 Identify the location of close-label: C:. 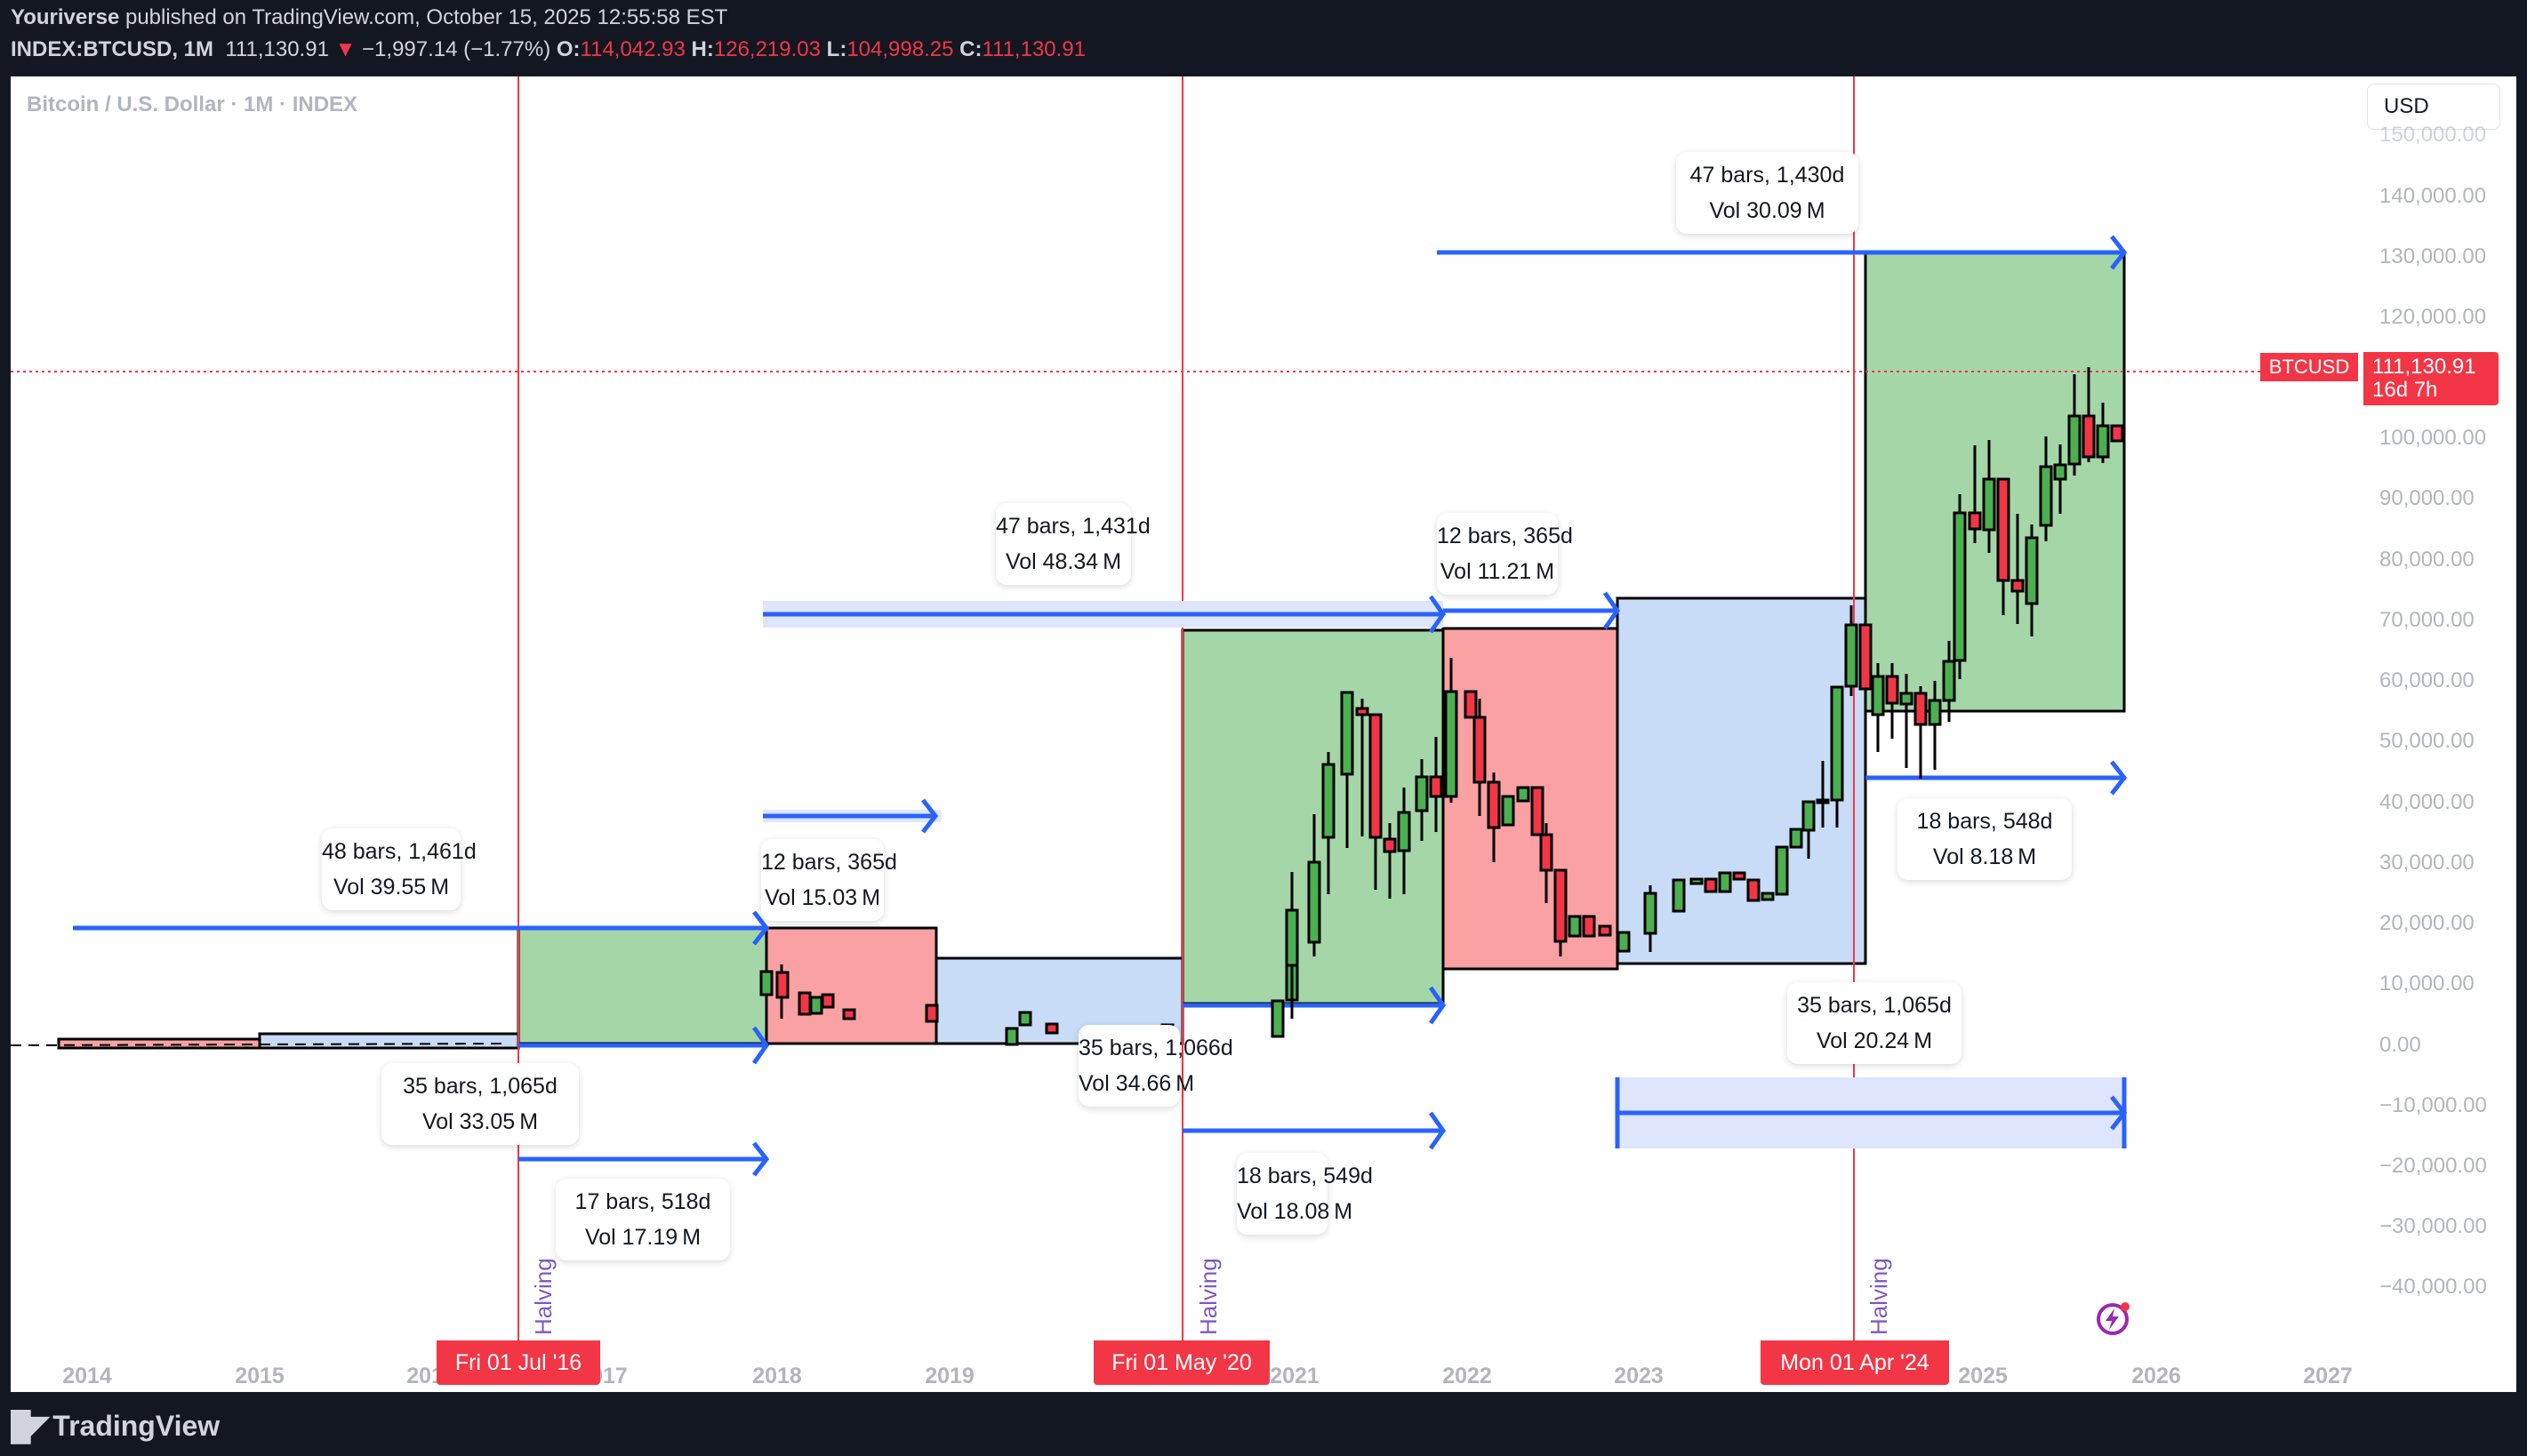
(971, 49).